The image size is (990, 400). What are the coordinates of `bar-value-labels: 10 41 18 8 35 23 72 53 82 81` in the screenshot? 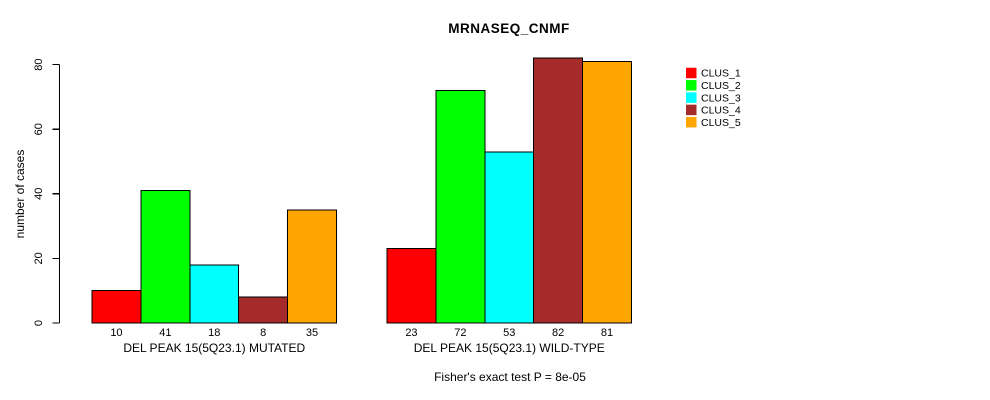 It's located at (361, 333).